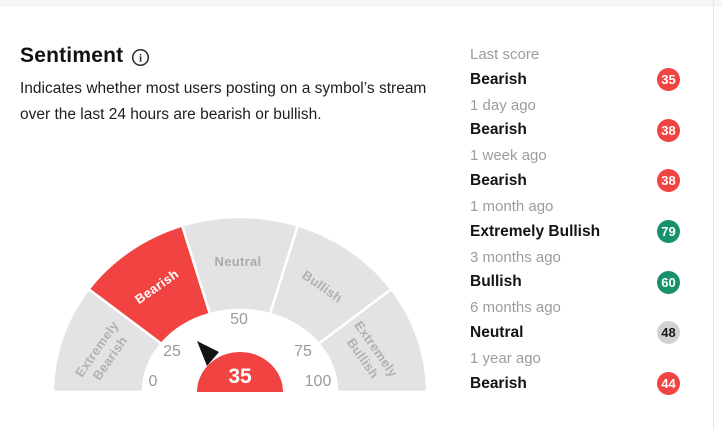 Image resolution: width=722 pixels, height=440 pixels. What do you see at coordinates (575, 372) in the screenshot?
I see `list-item: 1 year ago Bearish 44` at bounding box center [575, 372].